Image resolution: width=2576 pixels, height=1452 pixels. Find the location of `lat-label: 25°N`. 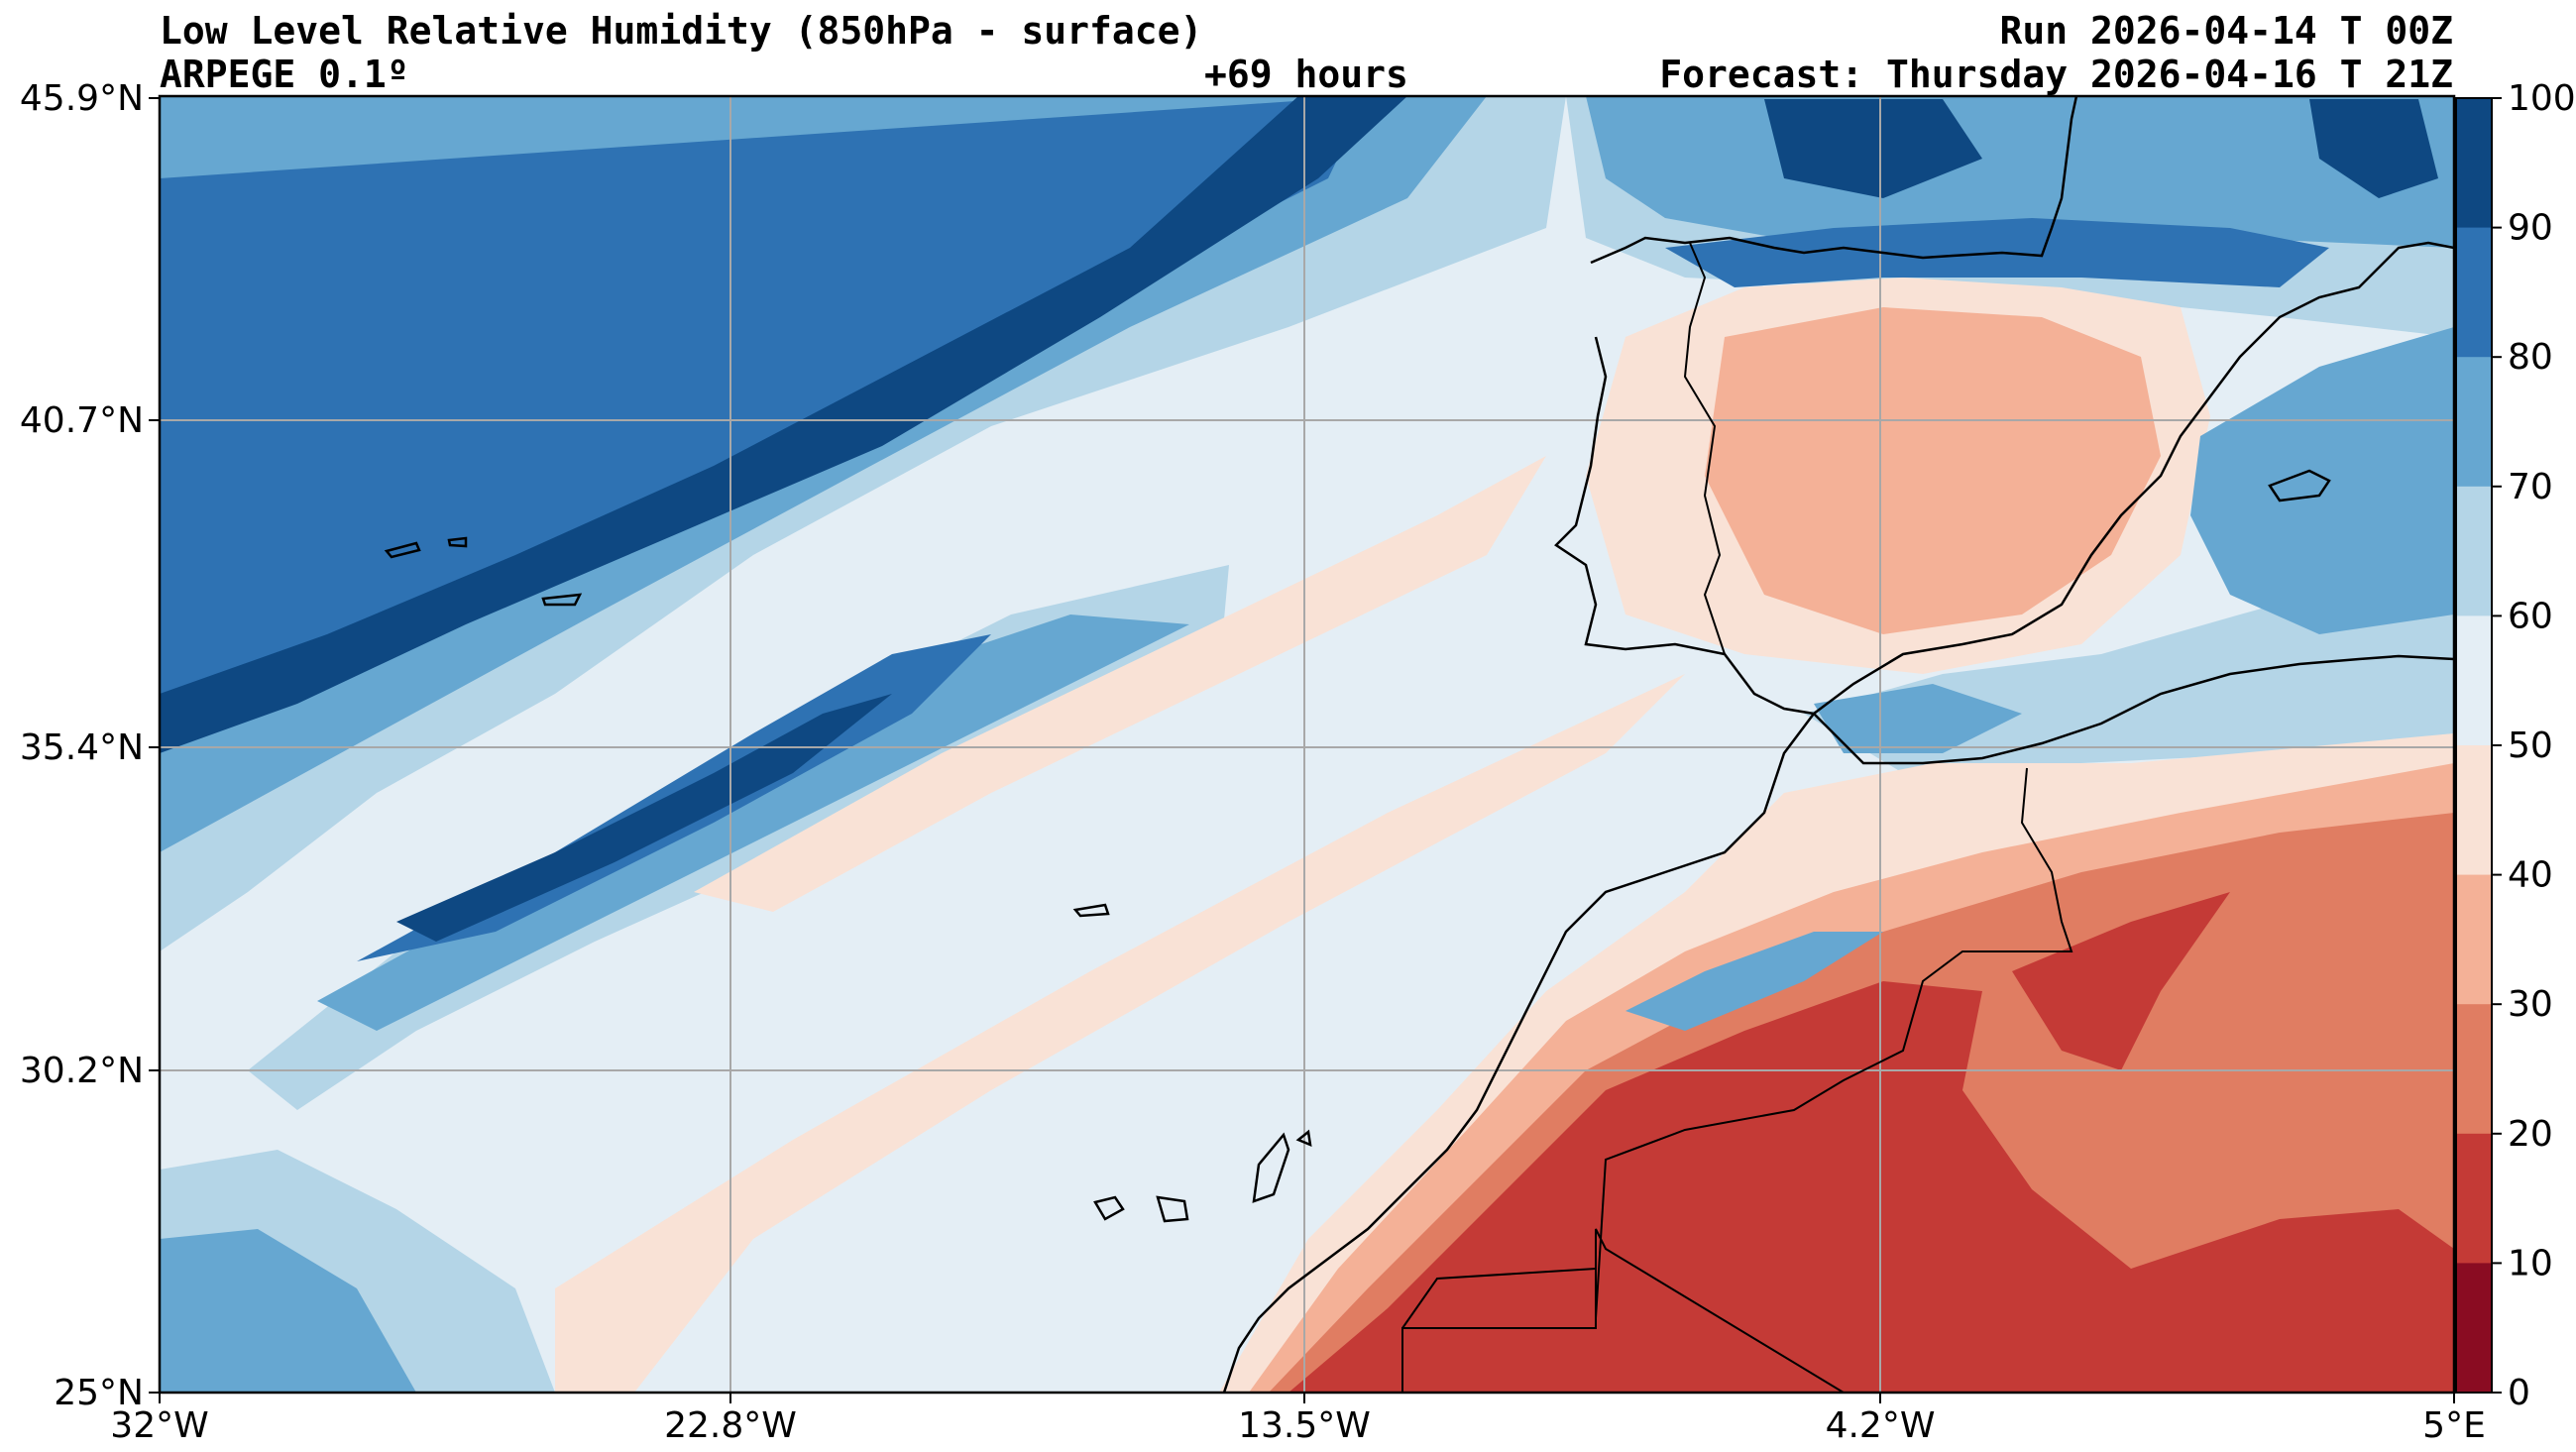

lat-label: 25°N is located at coordinates (99, 1393).